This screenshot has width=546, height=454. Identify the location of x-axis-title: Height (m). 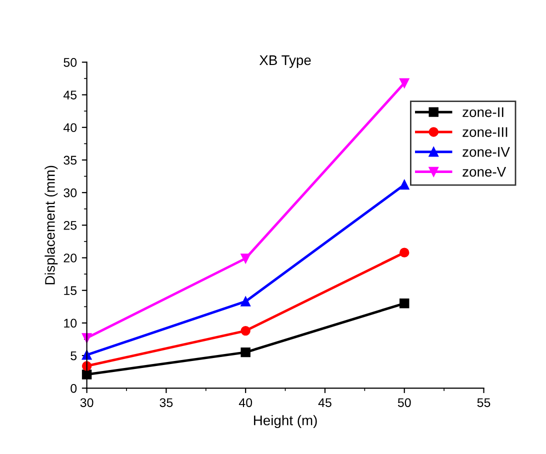
(285, 421).